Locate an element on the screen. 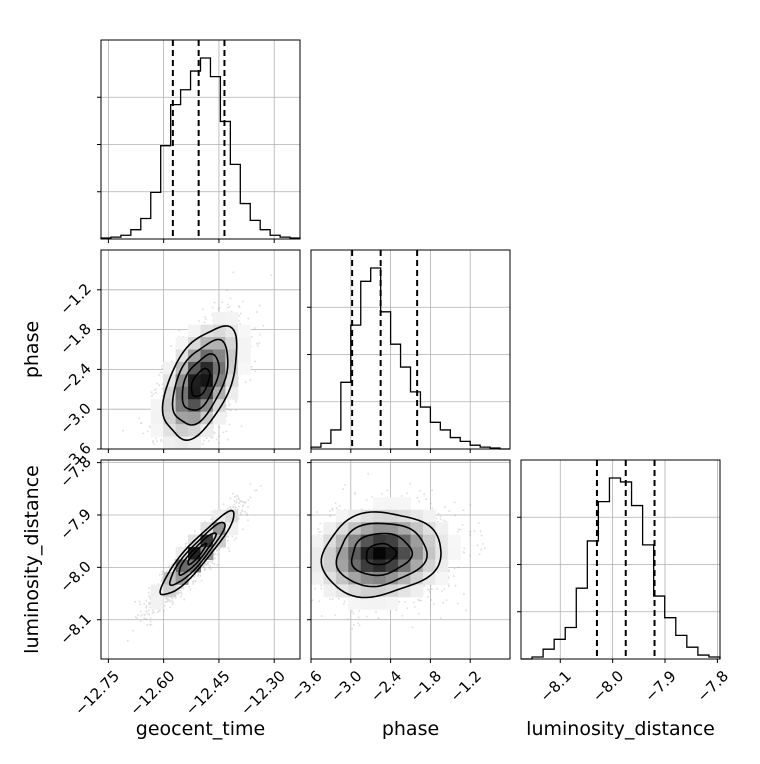 Image resolution: width=760 pixels, height=764 pixels. axes-frame-geocent_time is located at coordinates (200, 139).